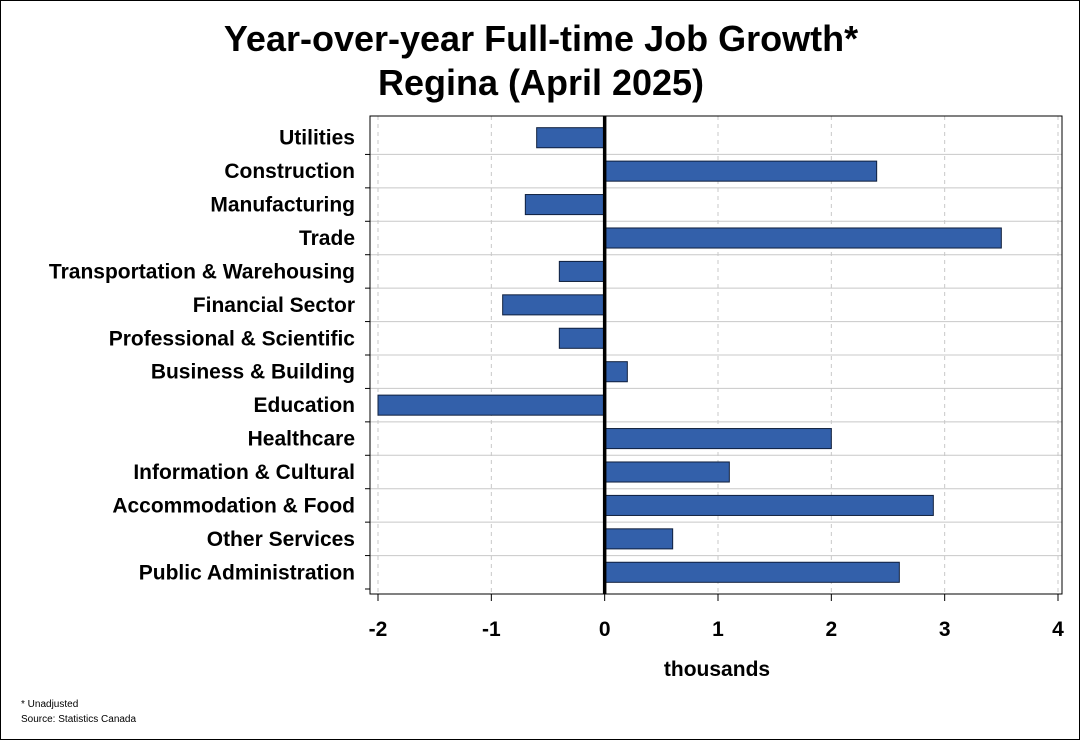 This screenshot has width=1080, height=740. Describe the element at coordinates (304, 405) in the screenshot. I see `category-label-8: Education` at that location.